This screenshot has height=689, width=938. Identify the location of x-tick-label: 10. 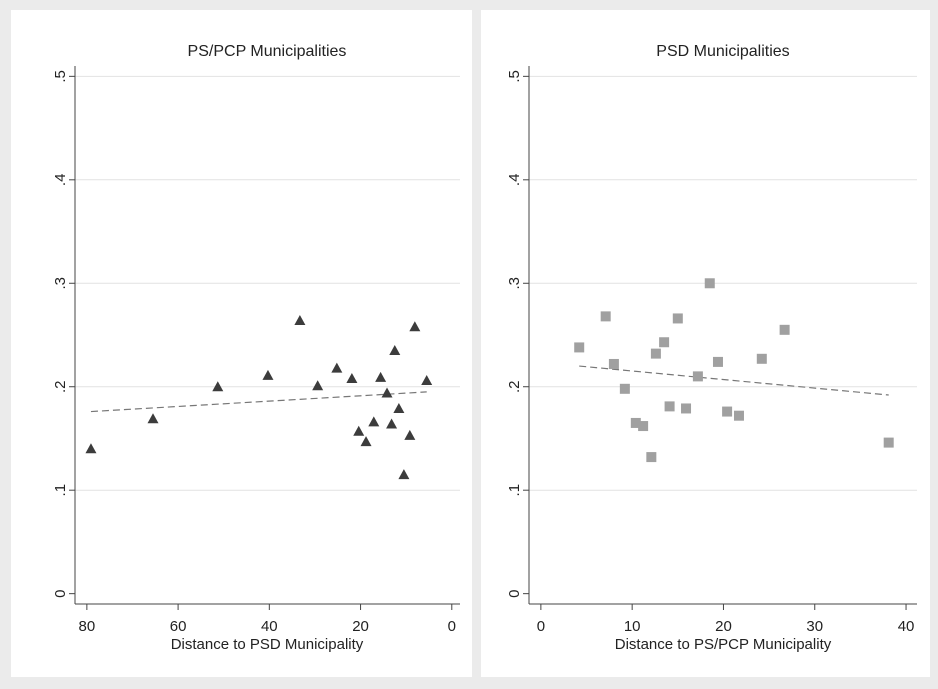
(632, 626).